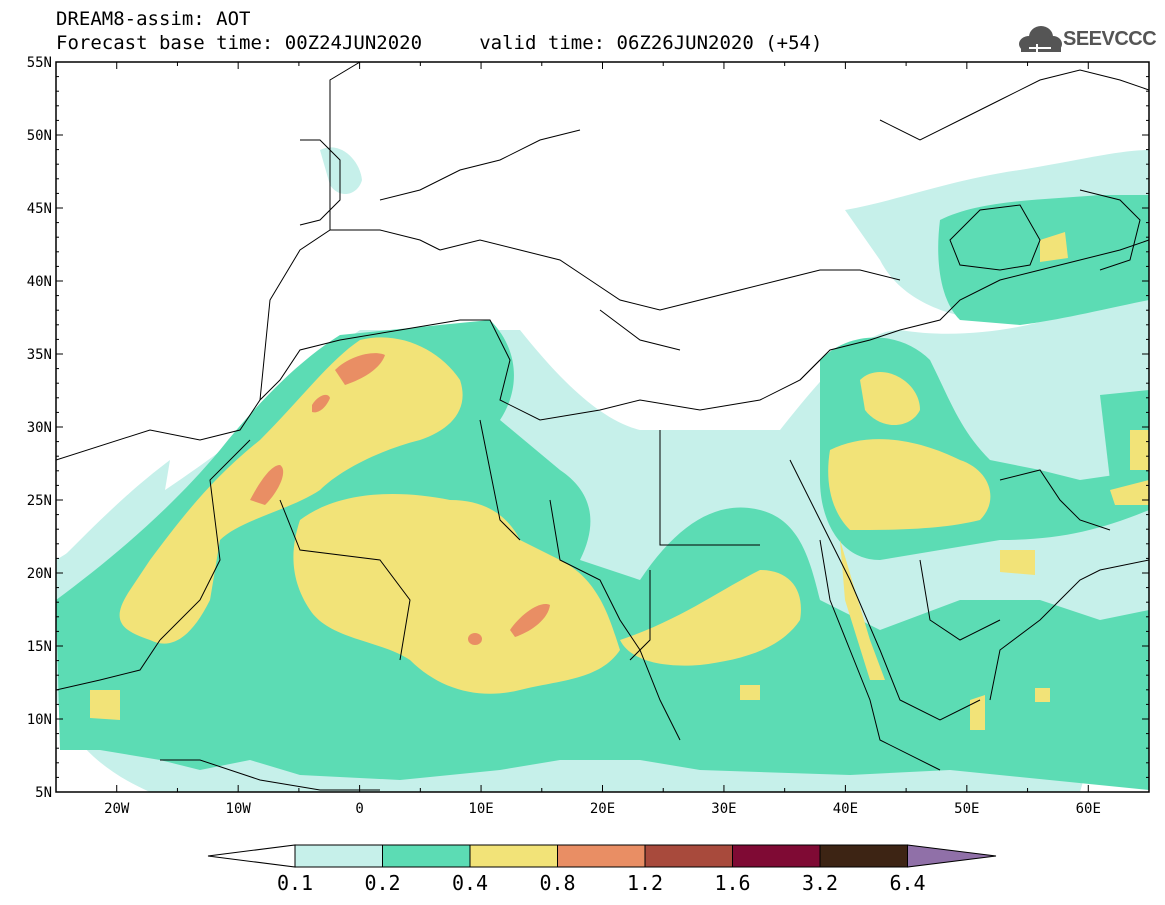  Describe the element at coordinates (557, 883) in the screenshot. I see `colorbar-label: 0.8` at that location.